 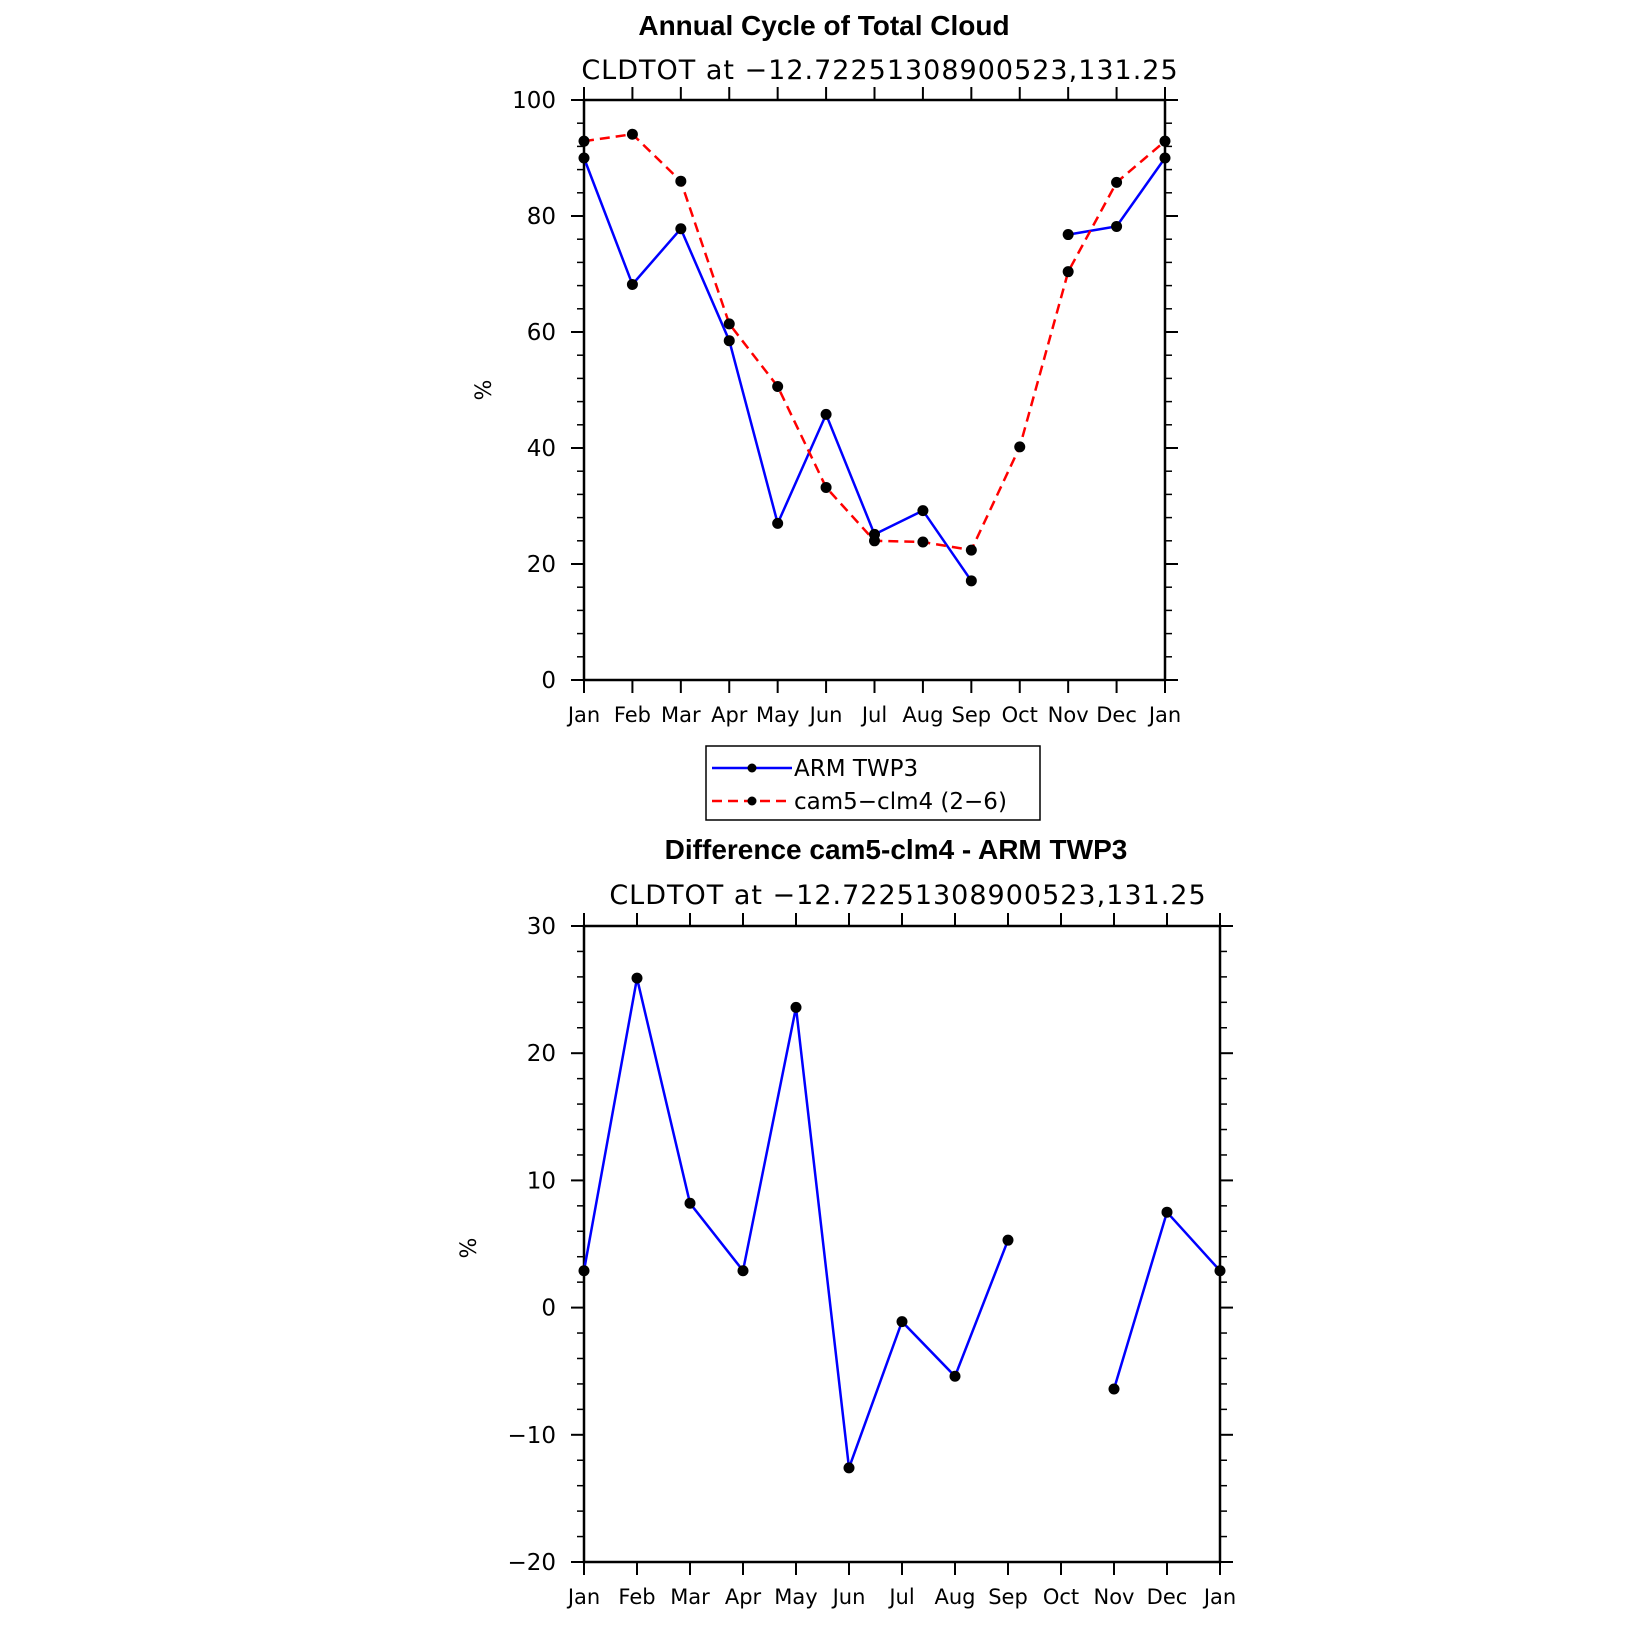 I want to click on y-tick-label: 60, so click(x=541, y=333).